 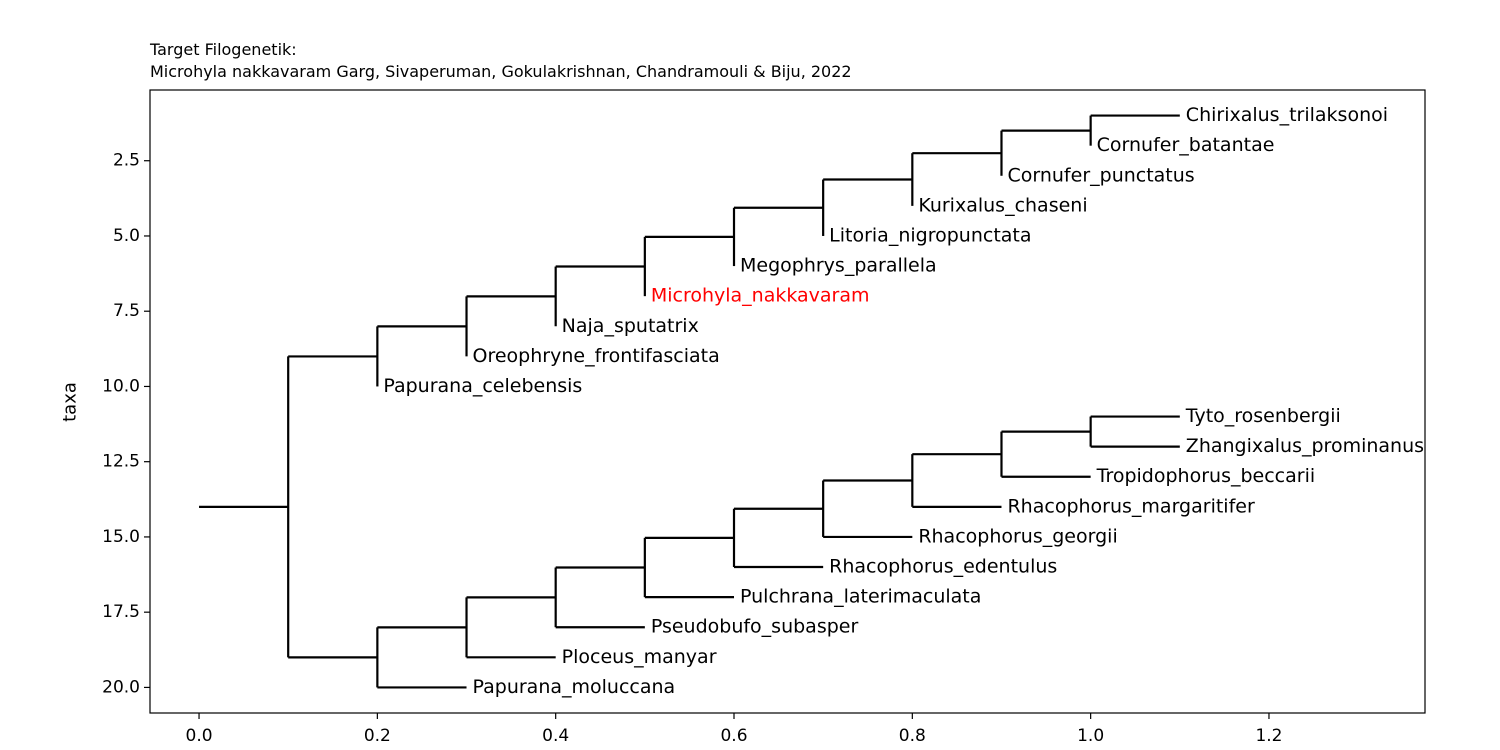 I want to click on leaf-label-2: Cornufer_punctatus, so click(x=1100, y=175).